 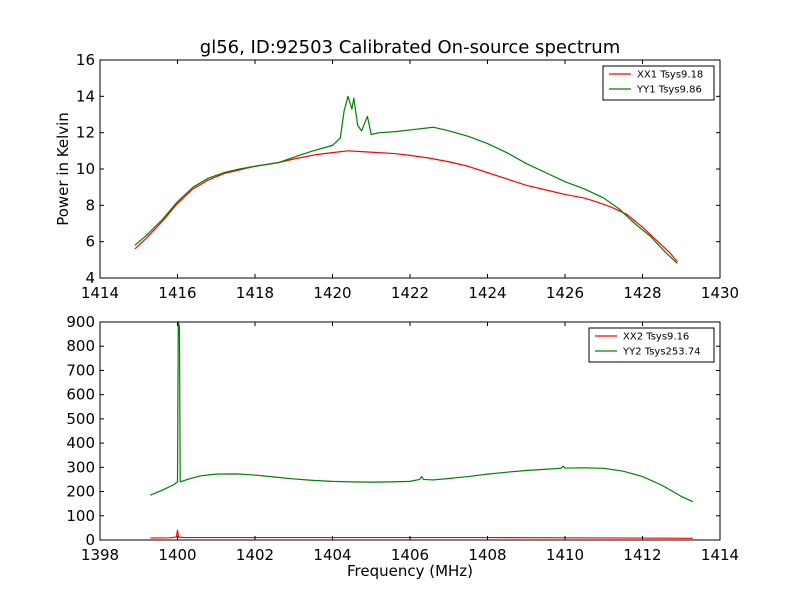 What do you see at coordinates (565, 555) in the screenshot?
I see `x-tick-label: 1410` at bounding box center [565, 555].